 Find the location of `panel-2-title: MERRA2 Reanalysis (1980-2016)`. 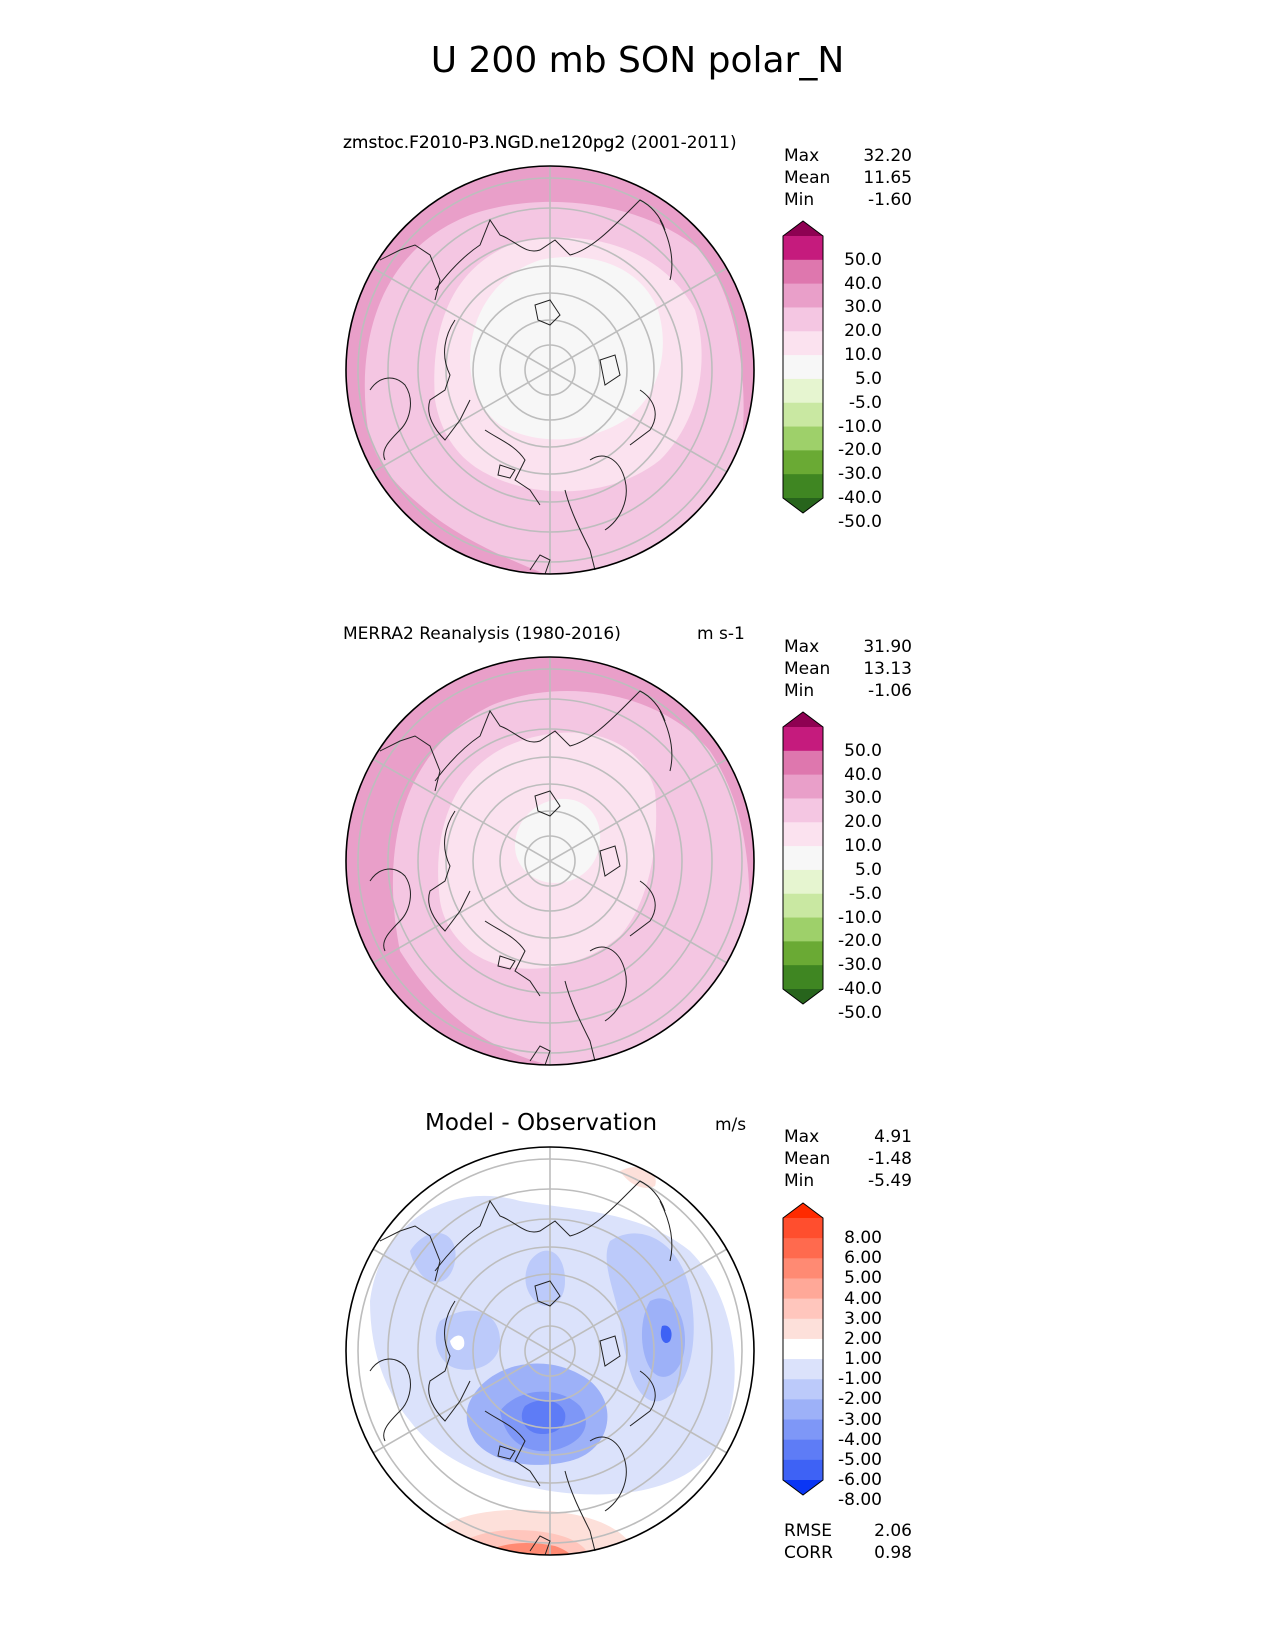

panel-2-title: MERRA2 Reanalysis (1980-2016) is located at coordinates (482, 634).